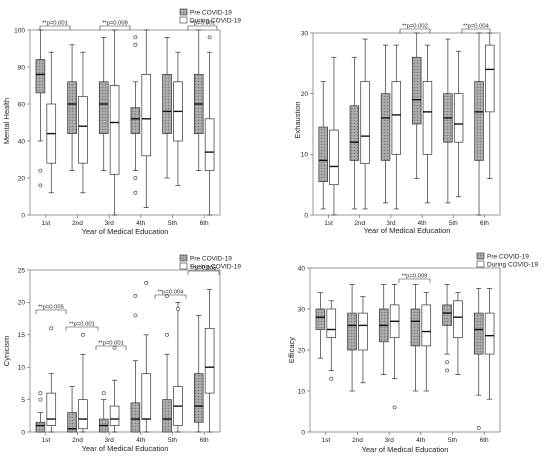  I want to click on significance-annotation: **p=0.008, so click(115, 25).